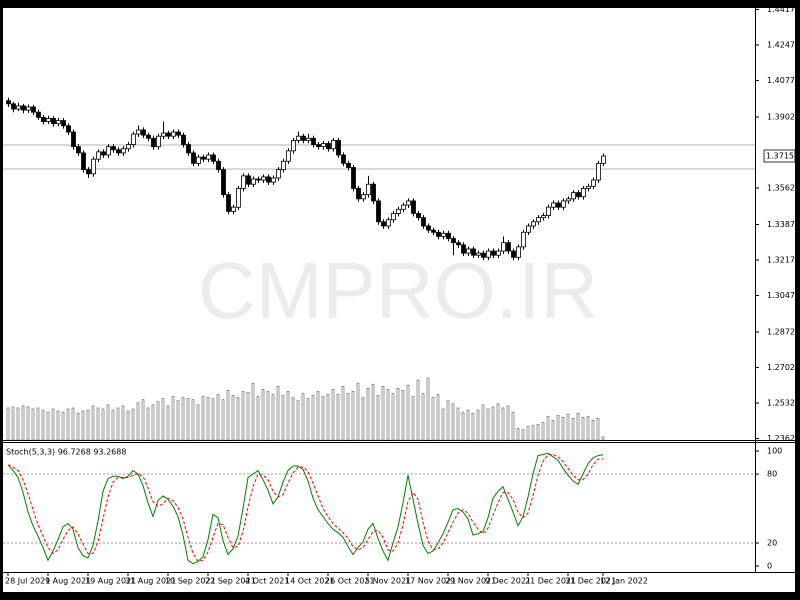 This screenshot has height=600, width=800. I want to click on y-tick-label: 1.32170, so click(783, 260).